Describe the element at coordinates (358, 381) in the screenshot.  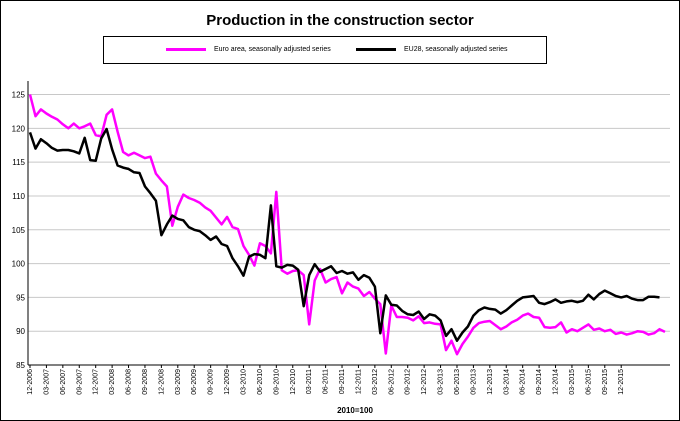
I see `x-tick-label-12-2011: 12-2011` at that location.